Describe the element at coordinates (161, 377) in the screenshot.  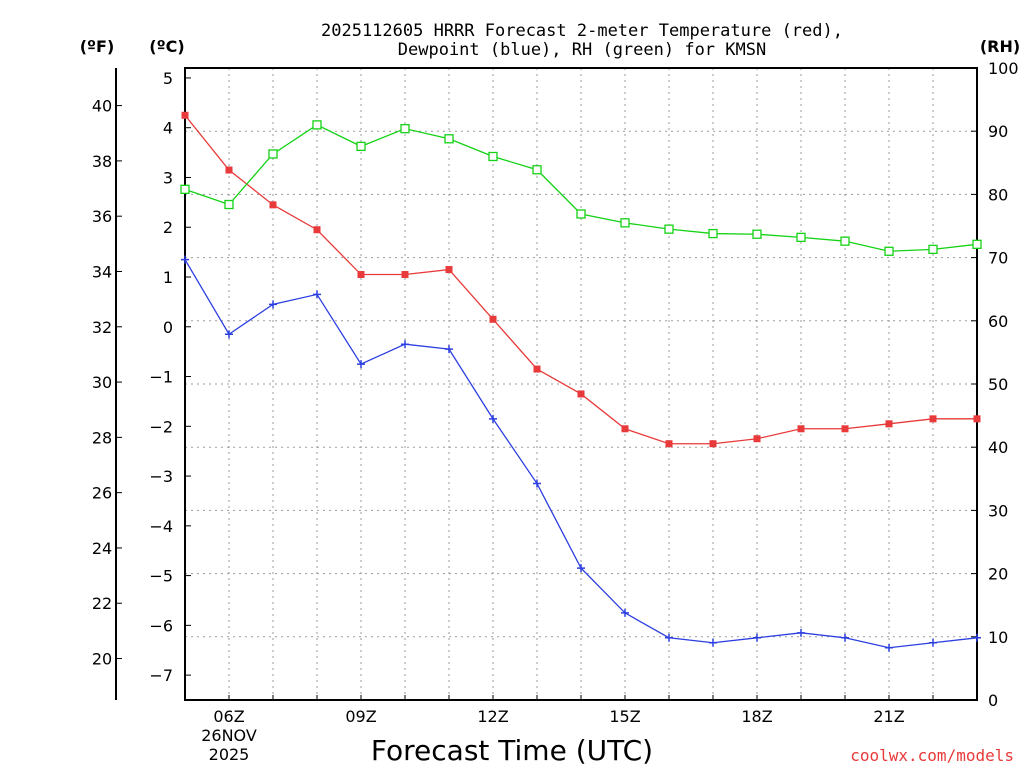
I see `celsius-tick-label: −1` at that location.